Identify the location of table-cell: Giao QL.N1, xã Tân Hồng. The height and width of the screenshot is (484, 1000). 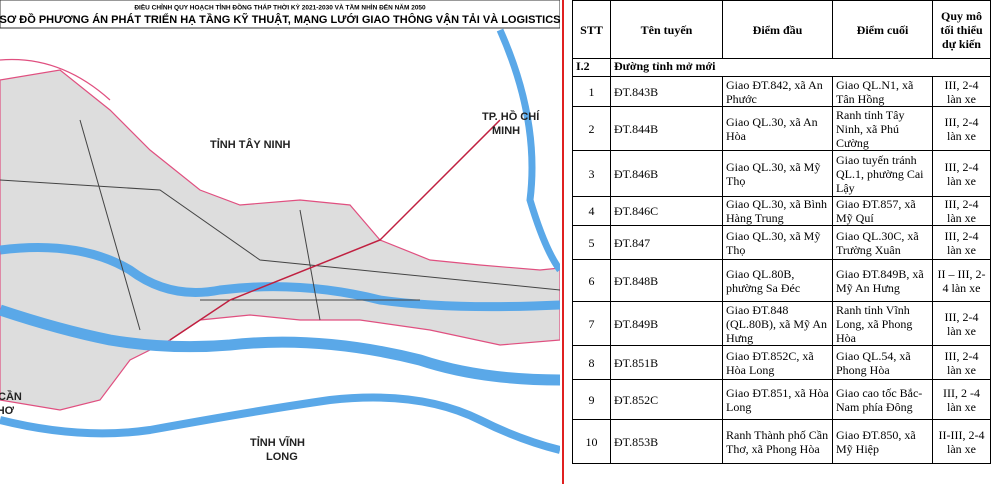
(882, 91).